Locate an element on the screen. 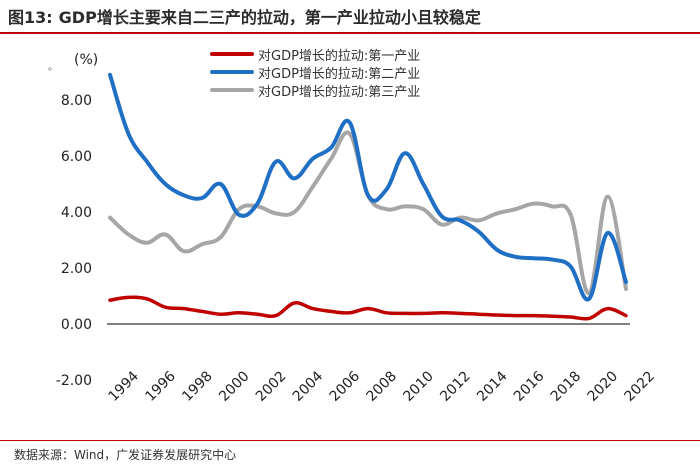  figure-title-block: 图13: GDP增长主要来自二三产的拉动，第一产业拉动小且较稳定 is located at coordinates (244, 16).